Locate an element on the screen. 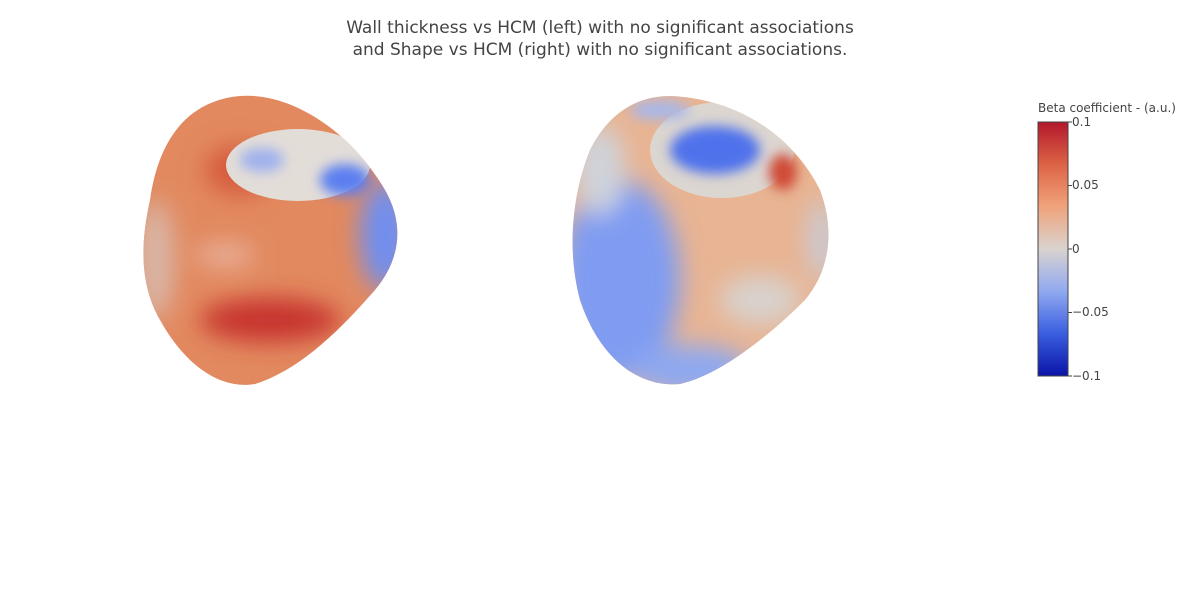 This screenshot has width=1200, height=600. colorbar-title: Beta coefficient - (a.u.) is located at coordinates (1107, 108).